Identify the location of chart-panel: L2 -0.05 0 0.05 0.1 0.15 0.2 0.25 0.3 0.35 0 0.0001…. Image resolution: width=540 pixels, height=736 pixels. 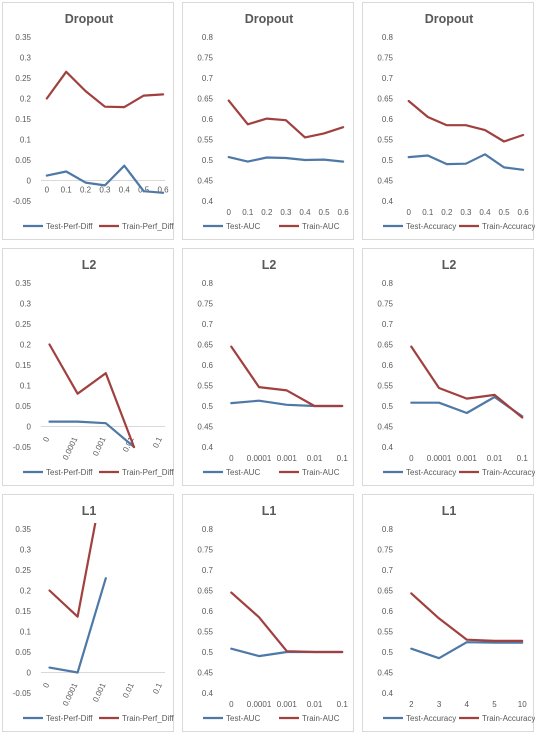
(88, 367).